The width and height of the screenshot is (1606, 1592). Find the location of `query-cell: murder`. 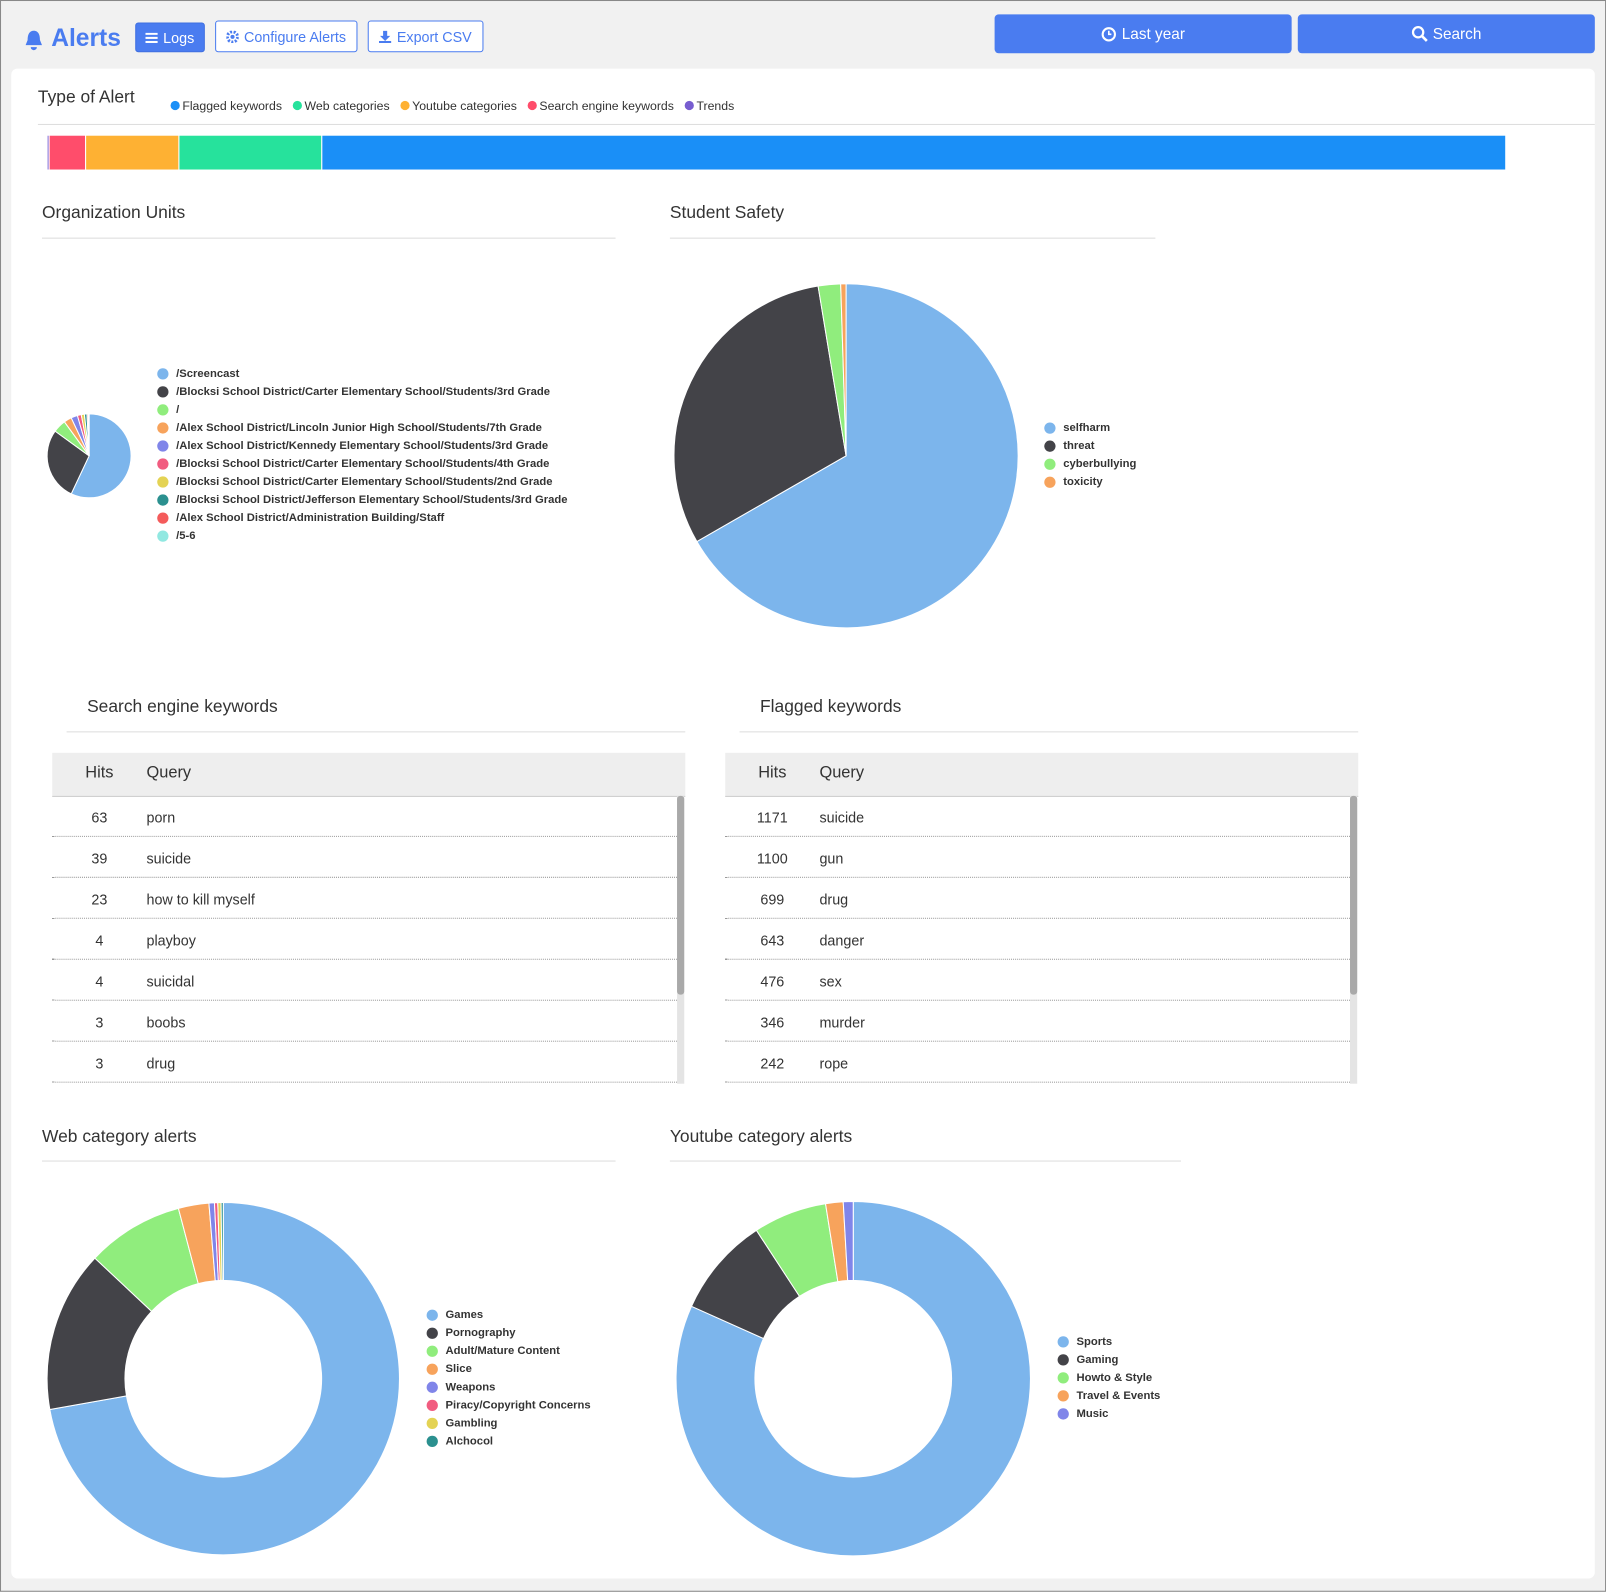

query-cell: murder is located at coordinates (842, 1022).